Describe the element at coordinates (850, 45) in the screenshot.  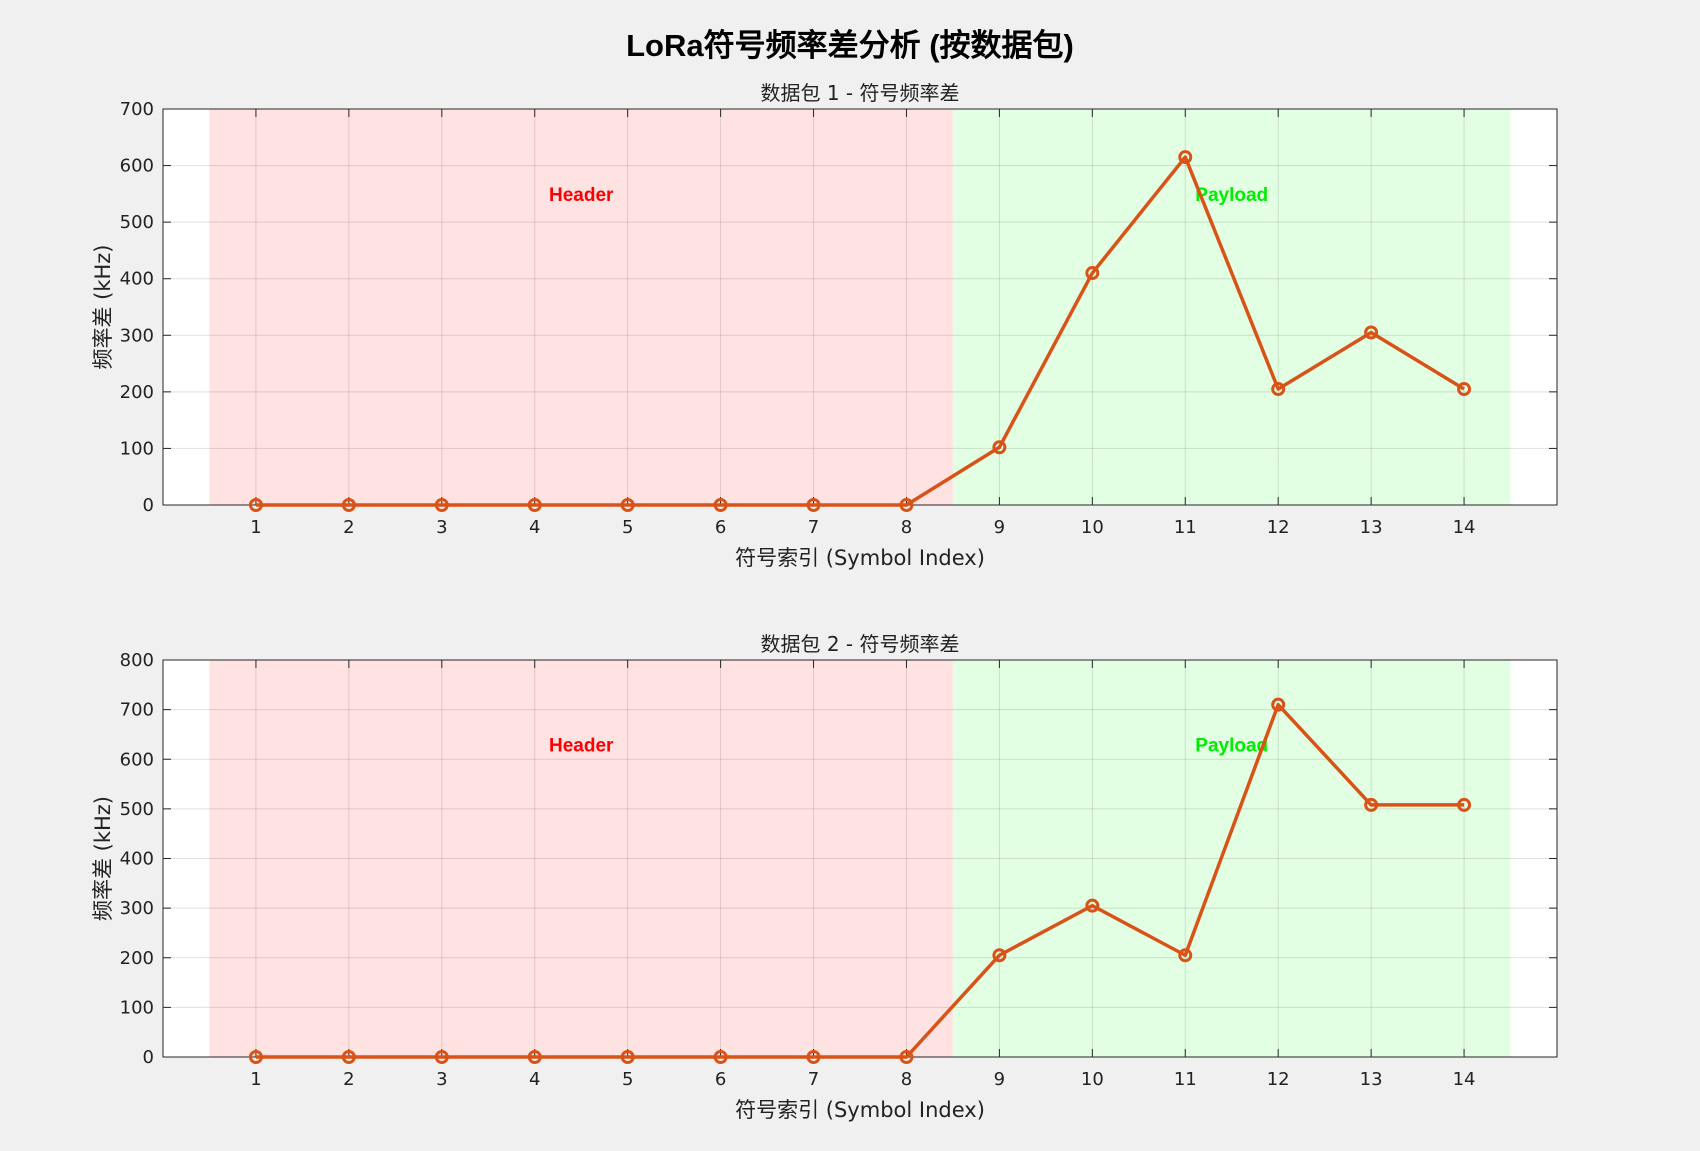
I see `figure-title: LoRa符号频率差分析 (按数据包)` at that location.